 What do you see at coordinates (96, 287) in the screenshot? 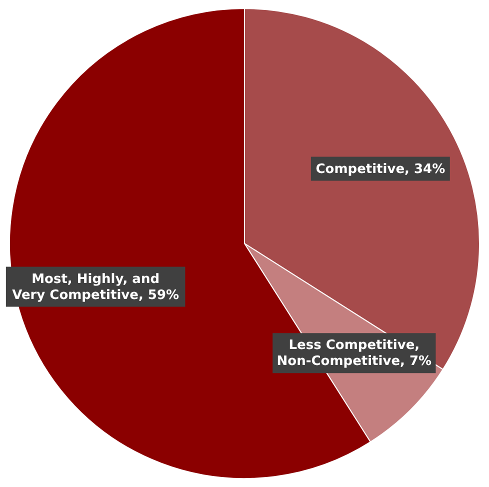
I see `slice-label: Most, Highly, and Very Competitive, 59%` at bounding box center [96, 287].